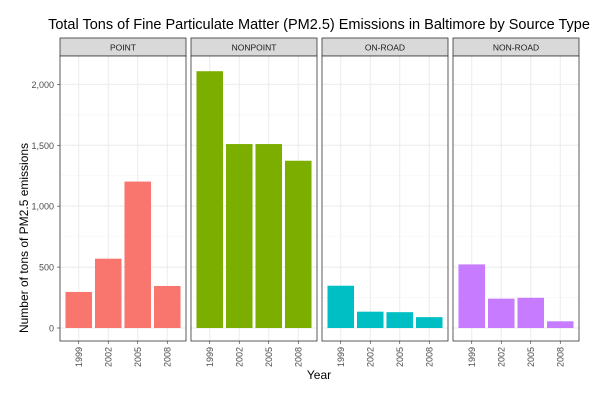 This screenshot has width=600, height=405. Describe the element at coordinates (51, 329) in the screenshot. I see `y-tick-label: 0` at that location.